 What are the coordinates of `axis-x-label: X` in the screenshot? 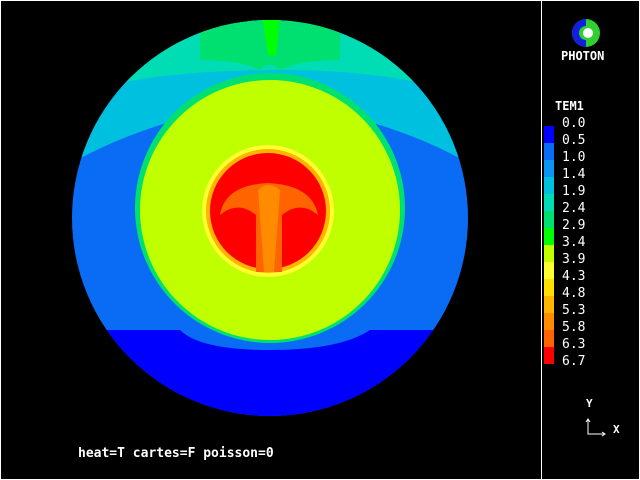 It's located at (616, 429).